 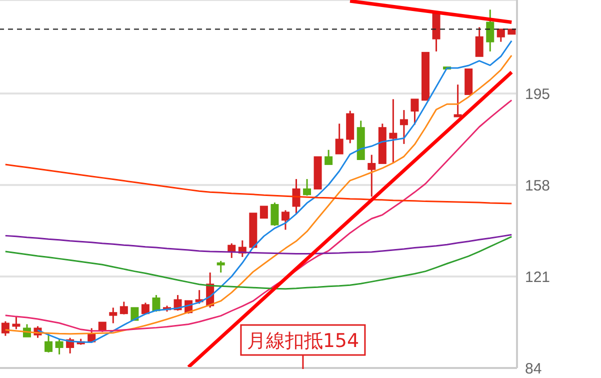 What do you see at coordinates (533, 369) in the screenshot?
I see `y-tick-label: 84` at bounding box center [533, 369].